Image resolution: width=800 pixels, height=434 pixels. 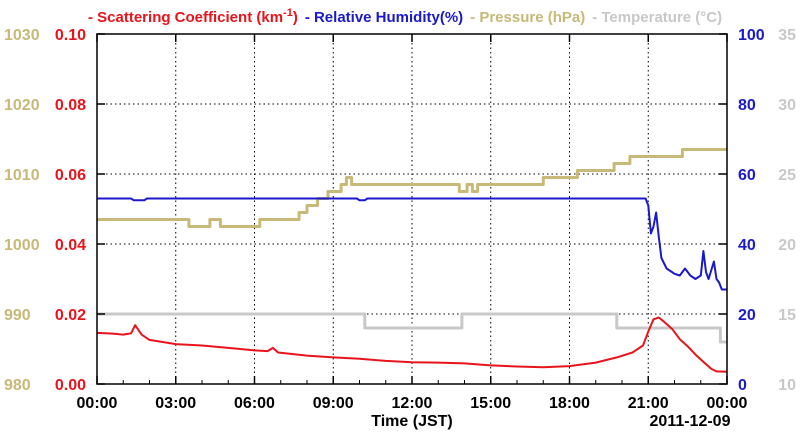 I want to click on x-tick-label: 15:00, so click(x=490, y=403).